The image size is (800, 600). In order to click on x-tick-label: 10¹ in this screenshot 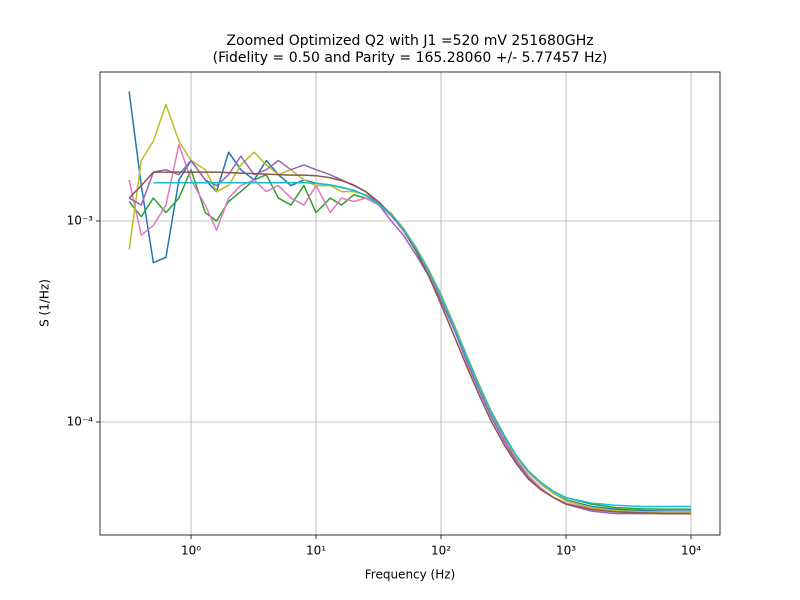, I will do `click(316, 551)`.